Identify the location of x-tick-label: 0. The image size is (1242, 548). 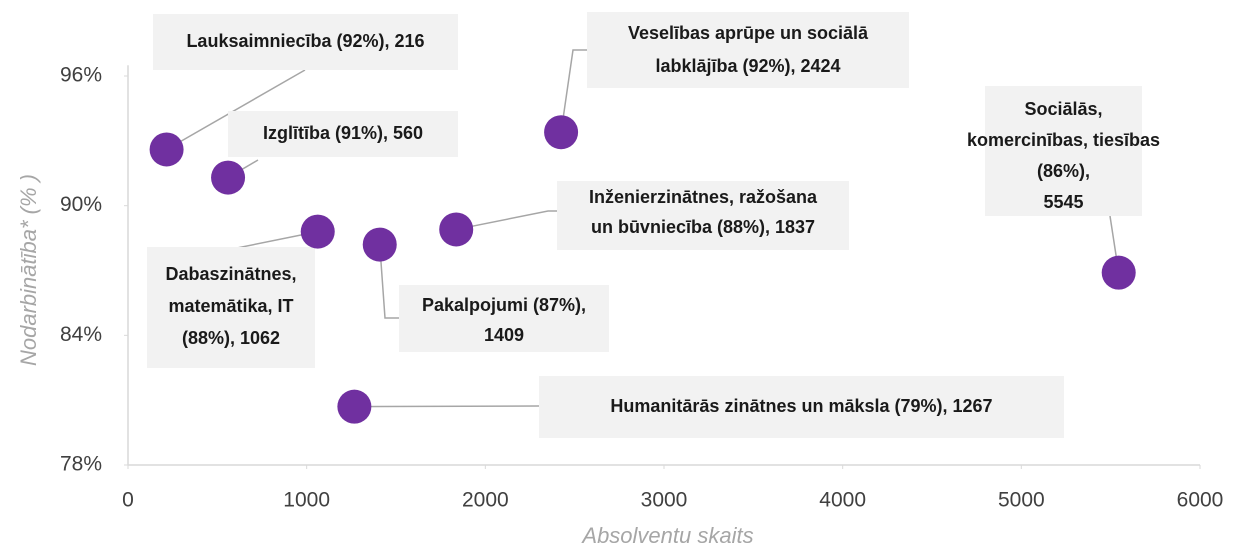
(128, 500).